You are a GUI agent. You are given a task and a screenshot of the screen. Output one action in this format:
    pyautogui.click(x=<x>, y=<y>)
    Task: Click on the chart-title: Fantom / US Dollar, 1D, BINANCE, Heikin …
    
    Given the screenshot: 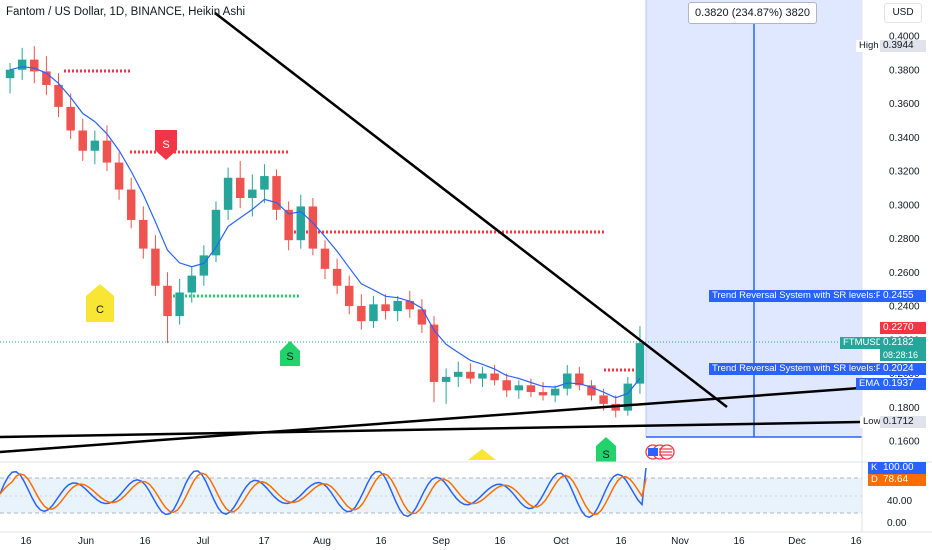 What is the action you would take?
    pyautogui.click(x=126, y=12)
    